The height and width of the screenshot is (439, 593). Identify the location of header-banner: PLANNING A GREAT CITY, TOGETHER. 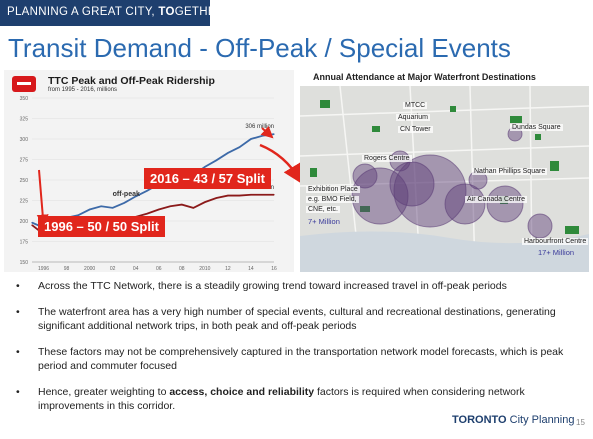
(112, 13).